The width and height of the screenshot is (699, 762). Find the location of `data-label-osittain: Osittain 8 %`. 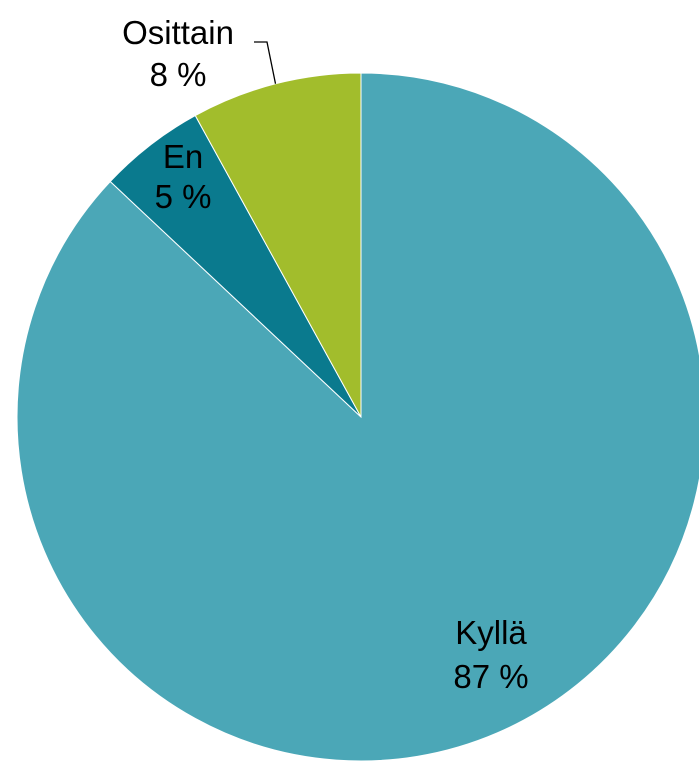

data-label-osittain: Osittain 8 % is located at coordinates (178, 53).